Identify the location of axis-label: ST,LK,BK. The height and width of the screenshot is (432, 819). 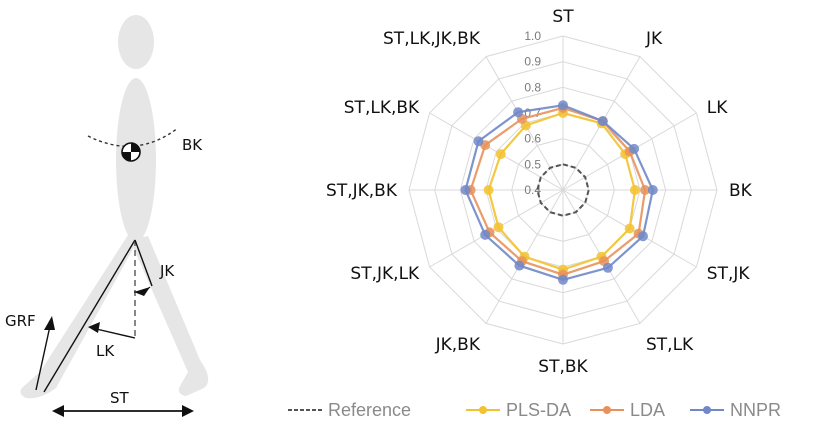
(382, 108).